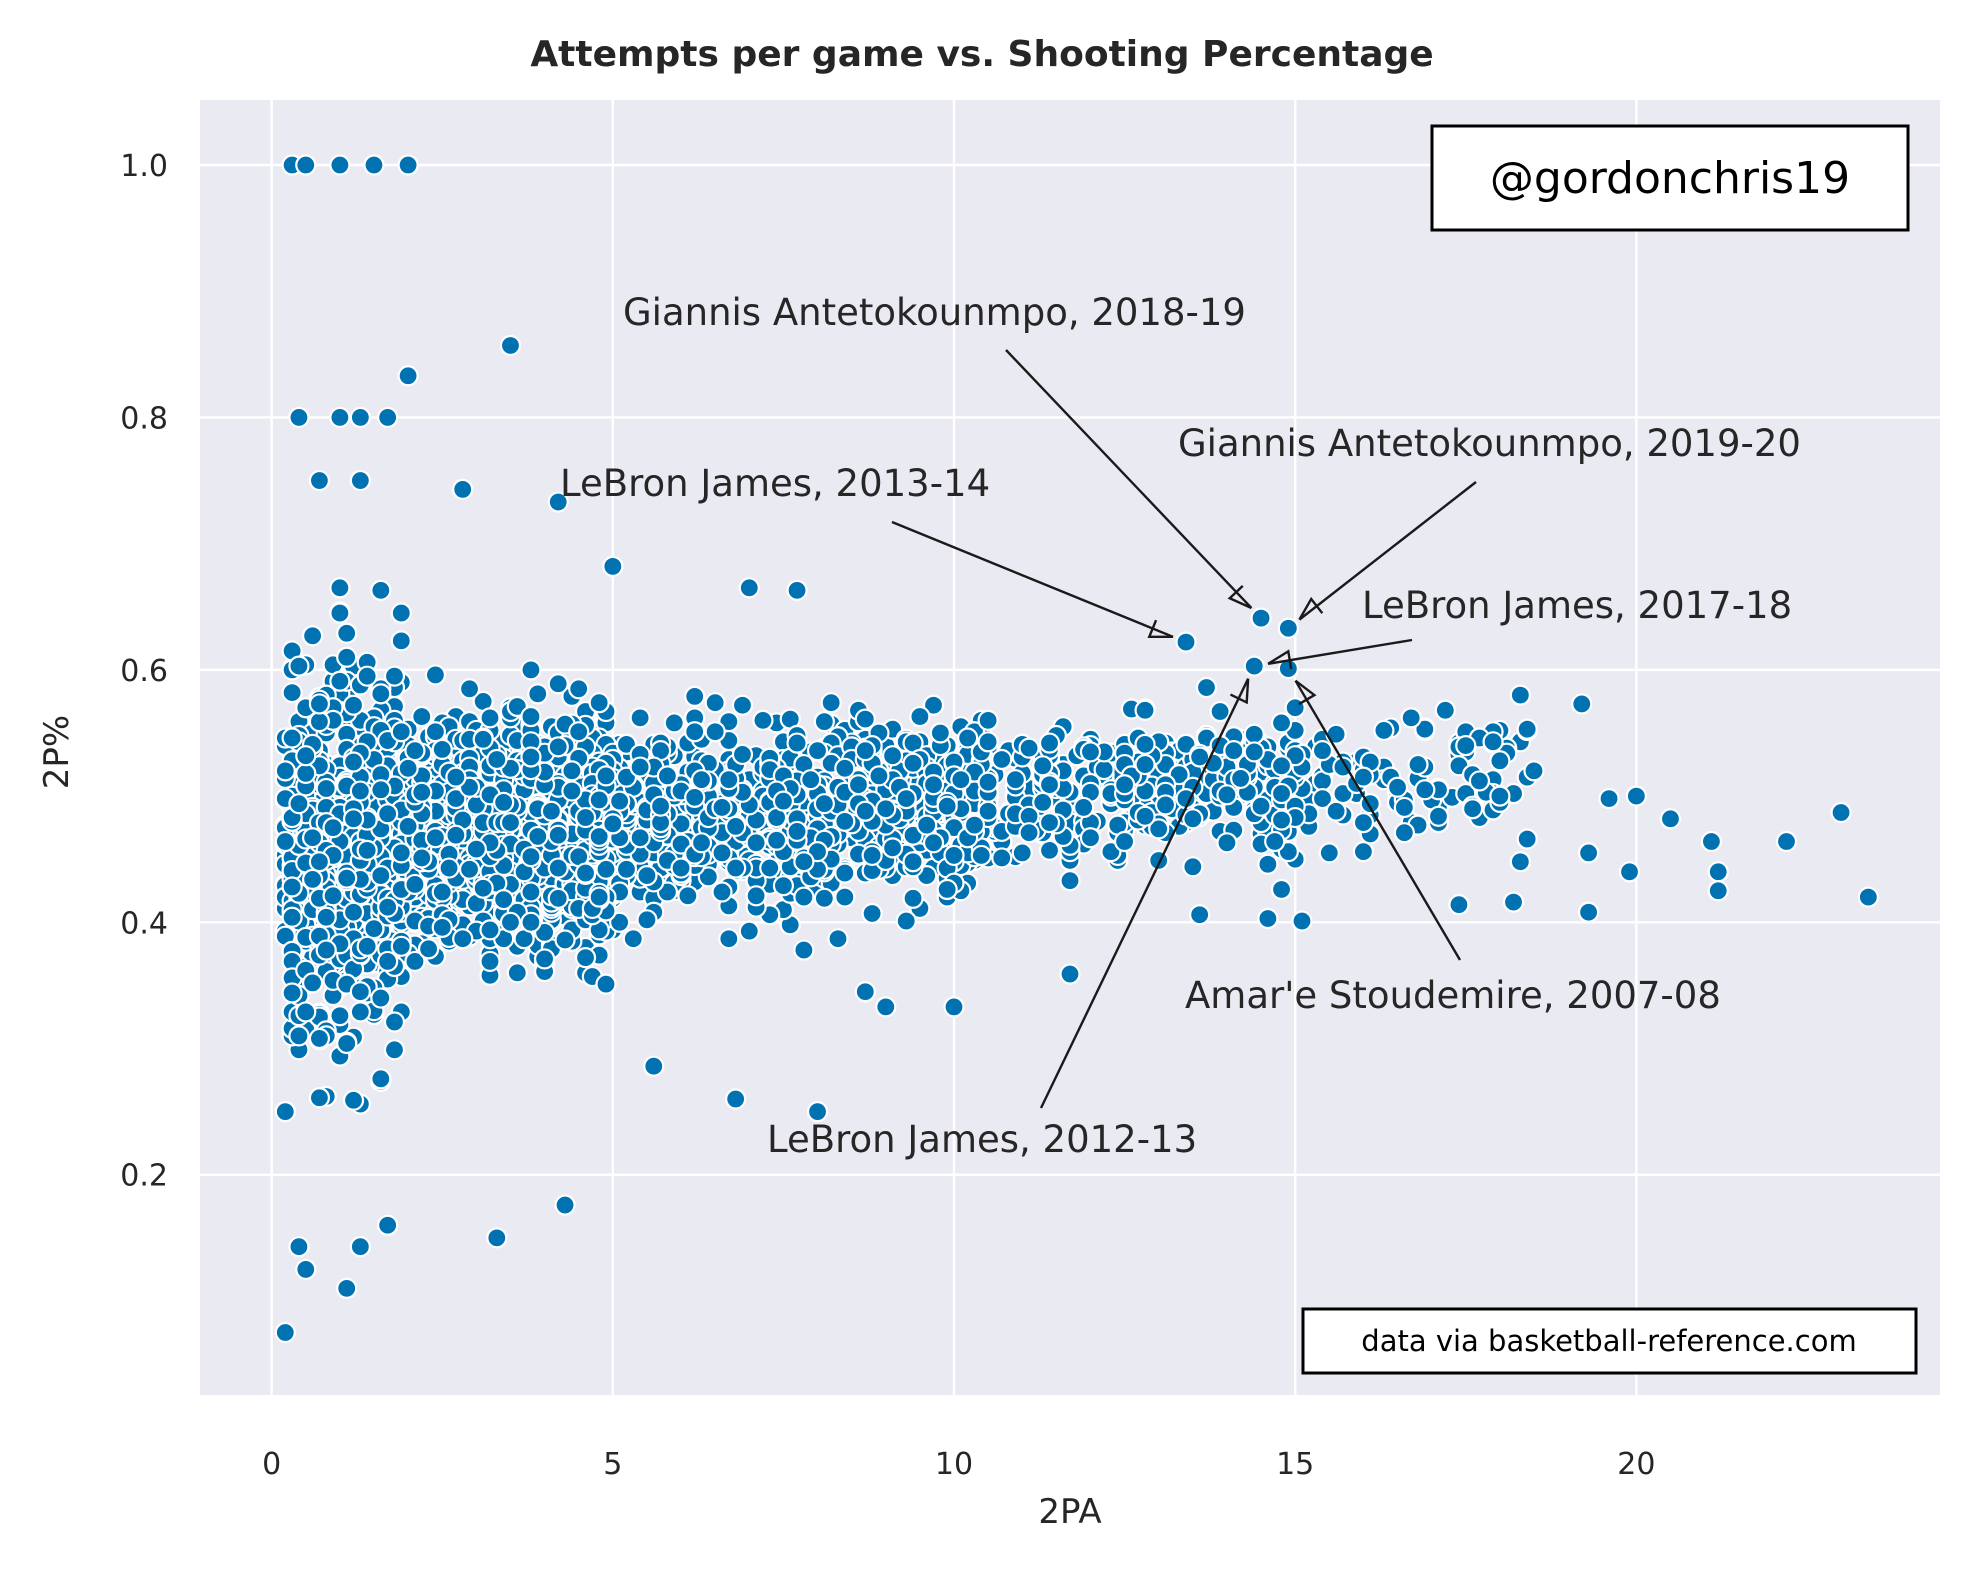  I want to click on x-tick-label: 0, so click(271, 1464).